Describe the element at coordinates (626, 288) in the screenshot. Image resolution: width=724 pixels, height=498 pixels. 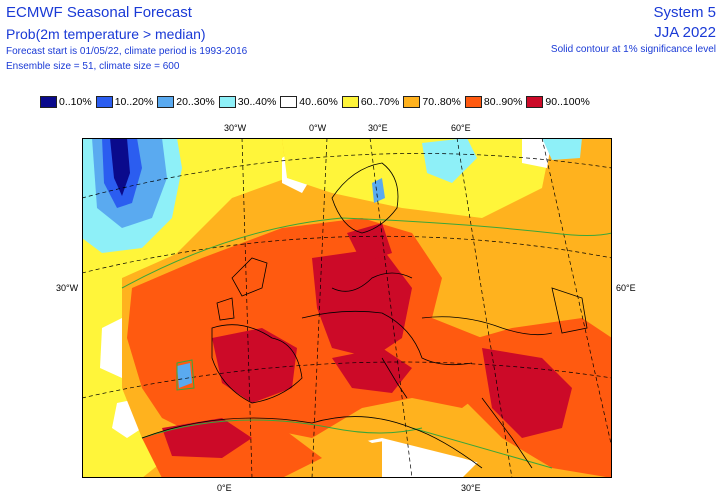
I see `lon-label-right-60e: 60°E` at that location.